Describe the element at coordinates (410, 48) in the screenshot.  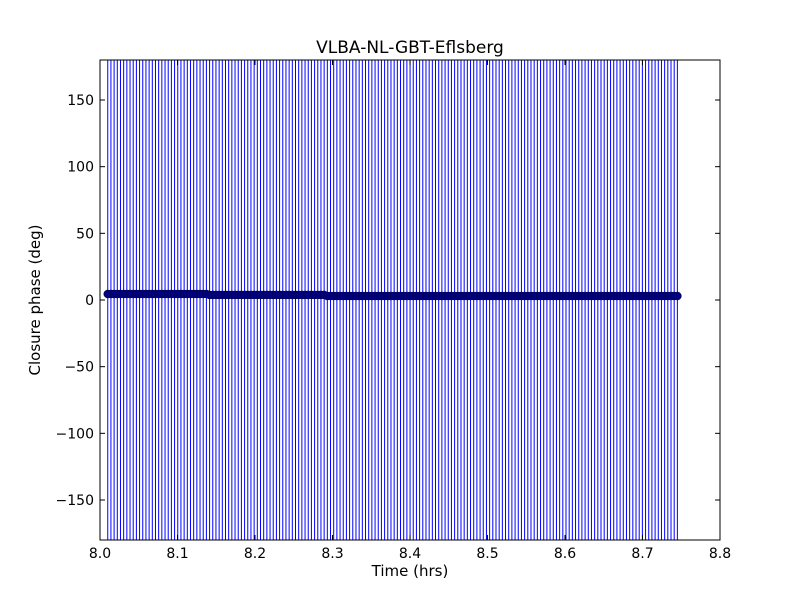
I see `chart-title: VLBA-NL-GBT-Eflsberg` at that location.